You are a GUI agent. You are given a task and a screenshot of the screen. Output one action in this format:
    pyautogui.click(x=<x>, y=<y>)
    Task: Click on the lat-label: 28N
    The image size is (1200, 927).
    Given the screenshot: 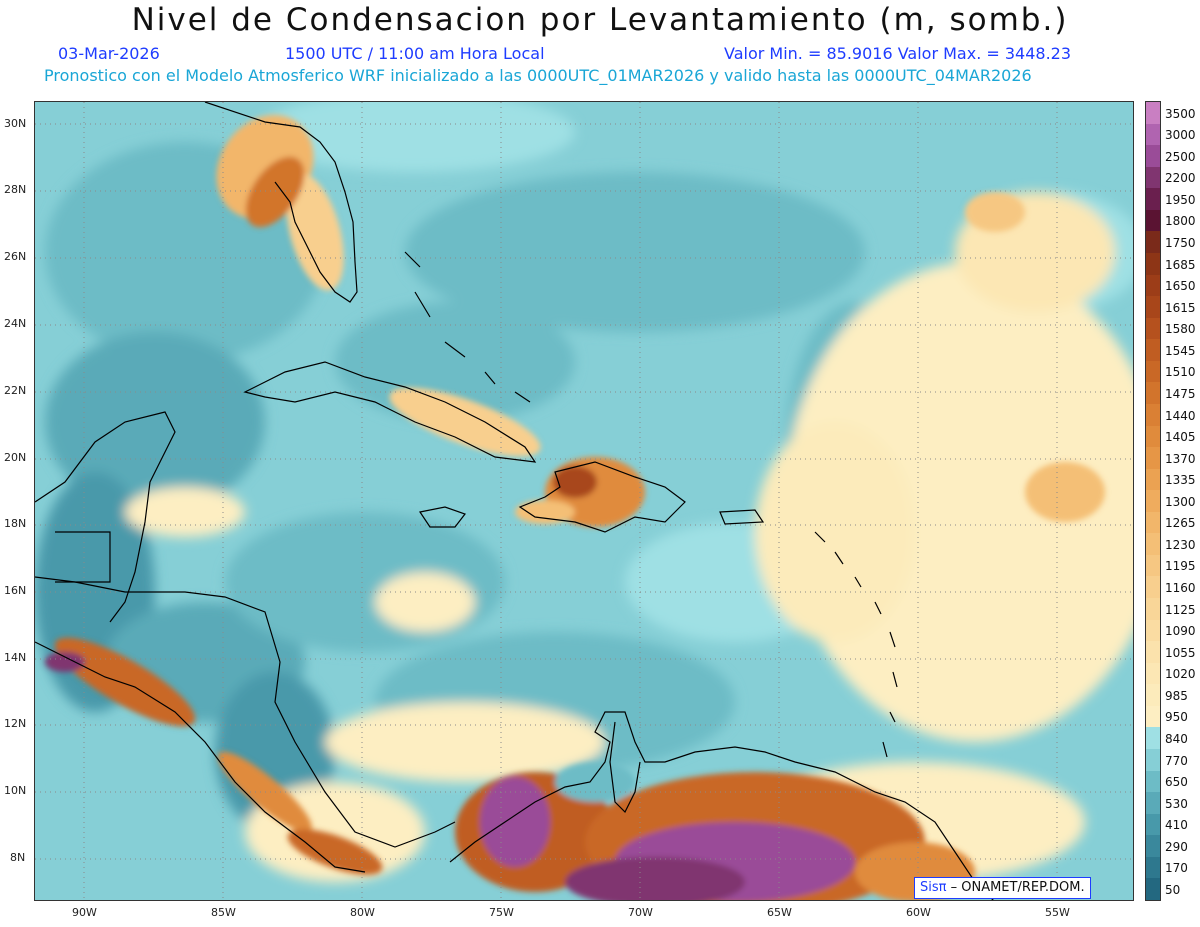 What is the action you would take?
    pyautogui.click(x=15, y=189)
    